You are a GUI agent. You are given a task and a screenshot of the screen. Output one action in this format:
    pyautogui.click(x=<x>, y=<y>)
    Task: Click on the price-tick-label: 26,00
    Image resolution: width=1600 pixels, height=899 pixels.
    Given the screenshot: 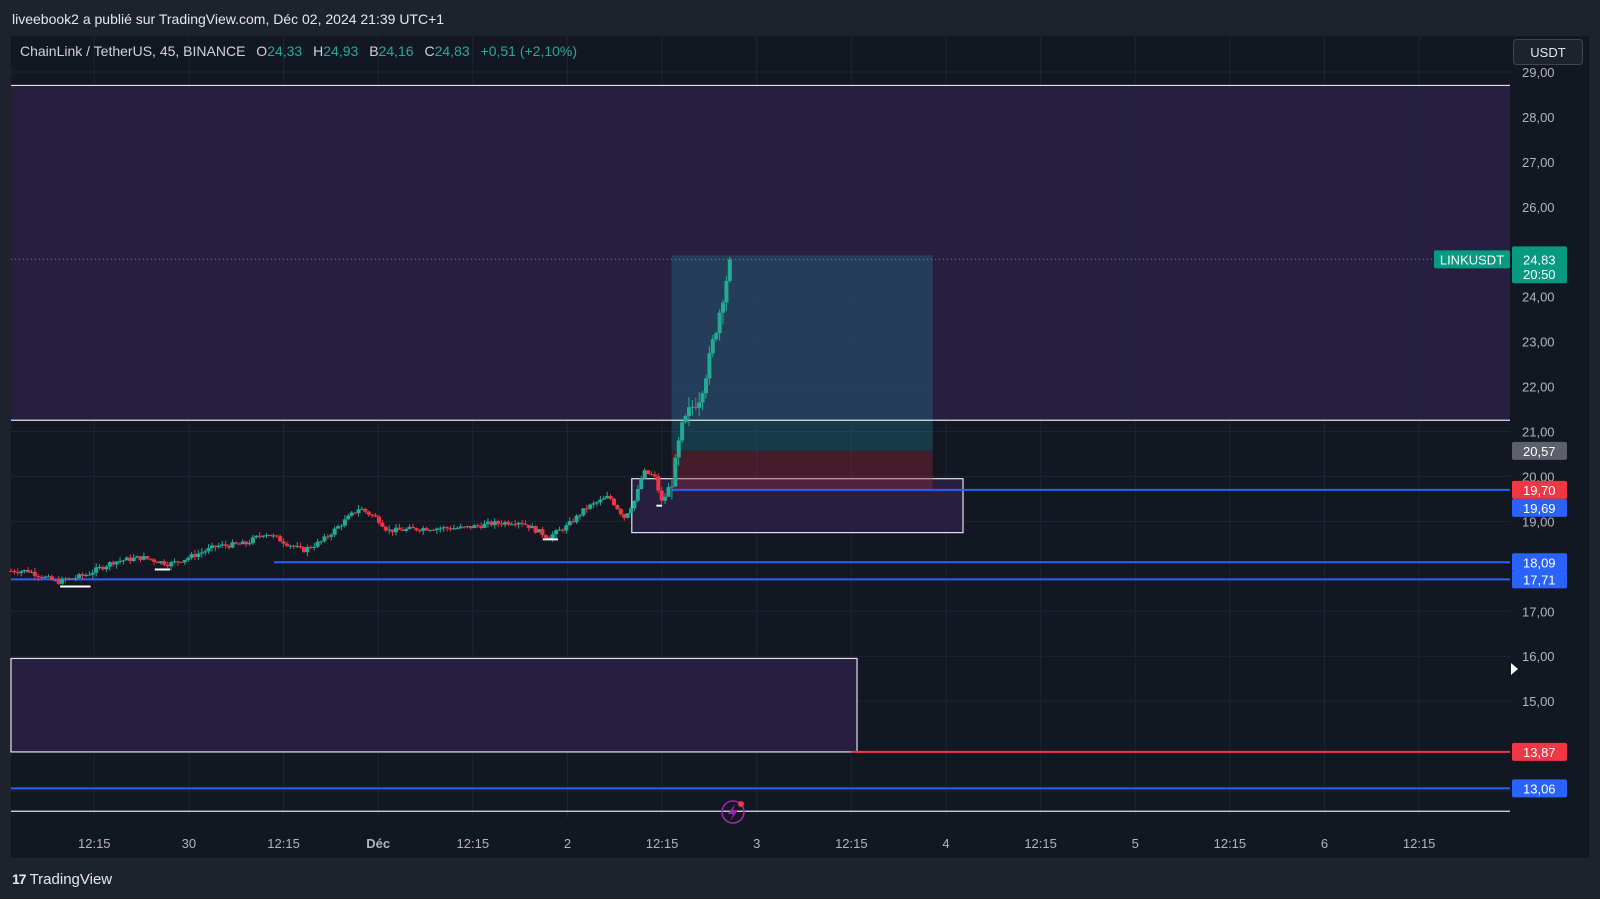 What is the action you would take?
    pyautogui.click(x=1538, y=207)
    